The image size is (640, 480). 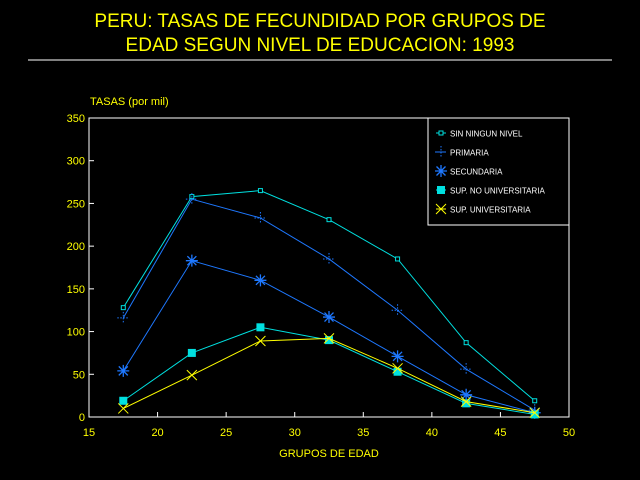 I want to click on legend-item: SECUNDARIA, so click(x=469, y=171).